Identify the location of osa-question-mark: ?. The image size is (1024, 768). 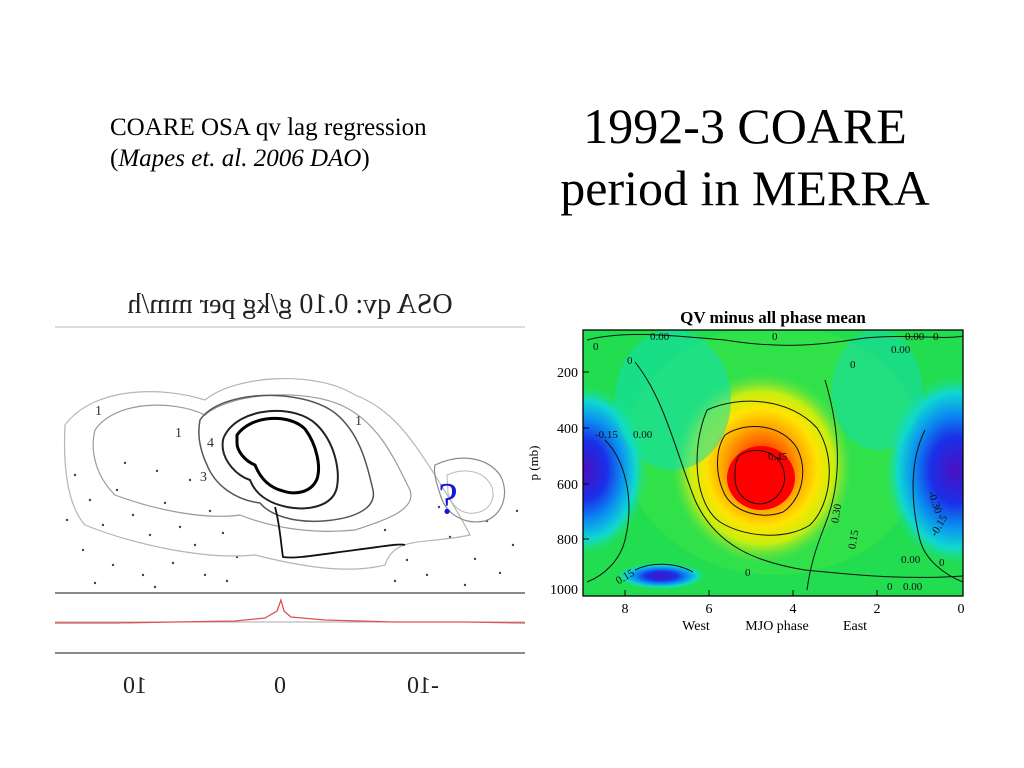
(448, 498).